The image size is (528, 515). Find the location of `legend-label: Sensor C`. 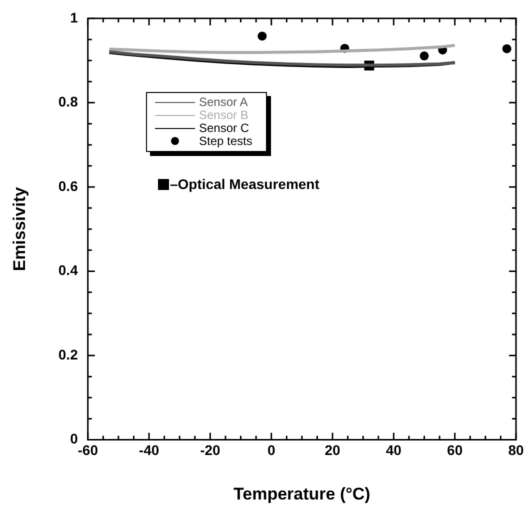

legend-label: Sensor C is located at coordinates (224, 128).